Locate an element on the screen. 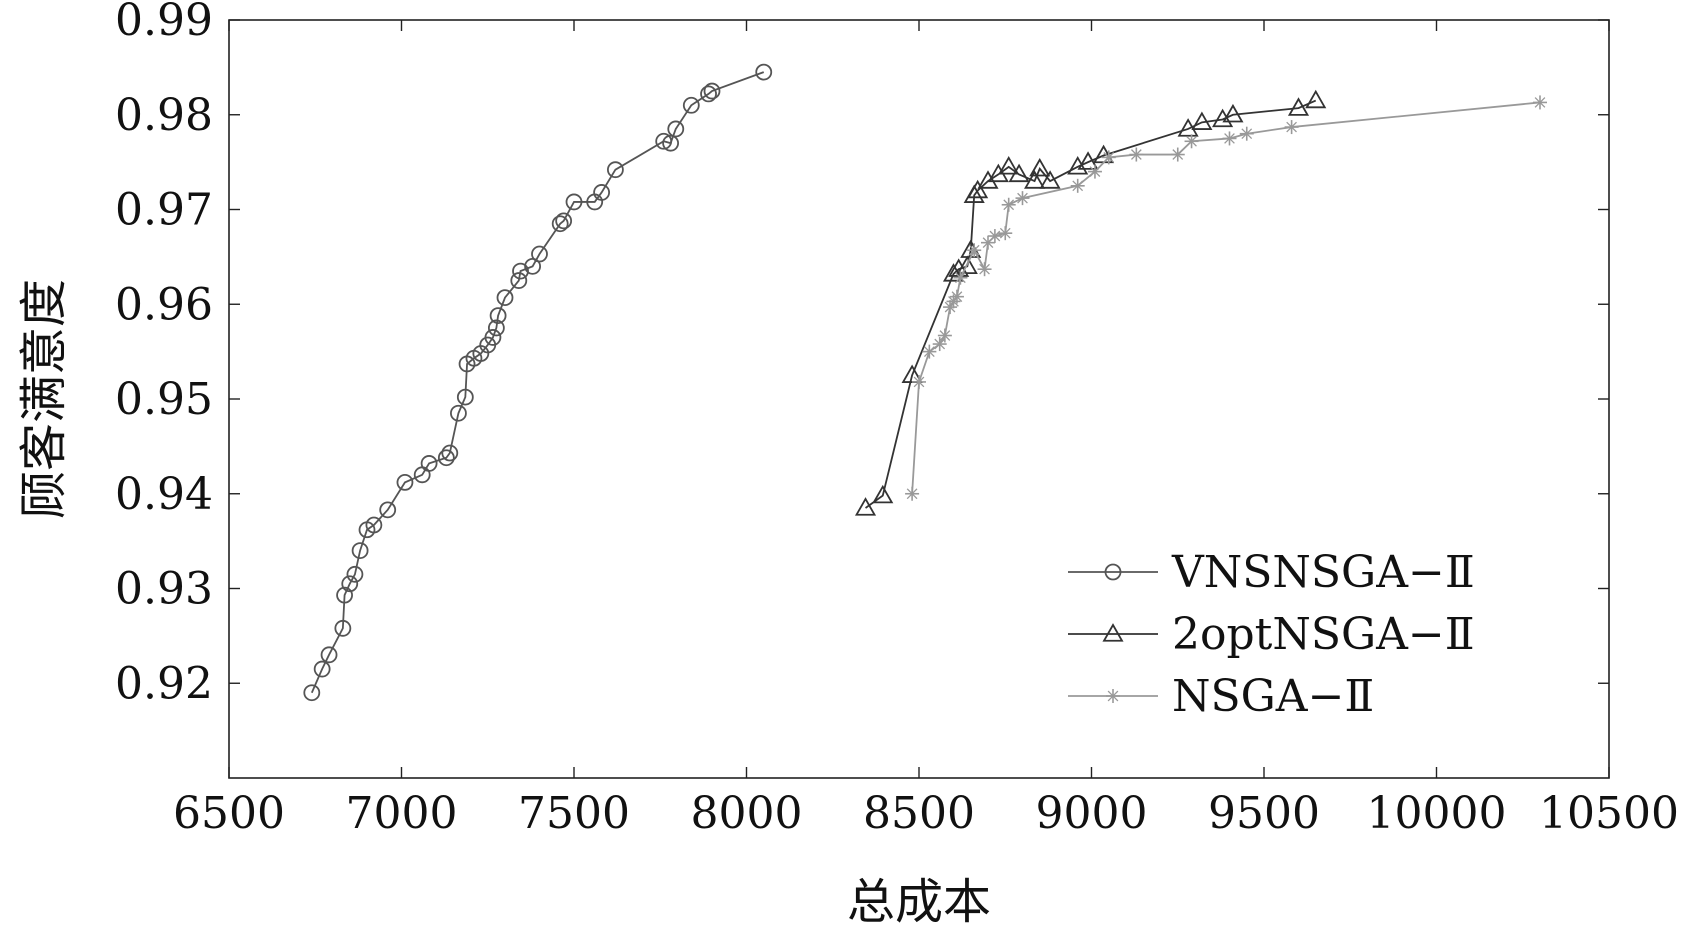 The width and height of the screenshot is (1700, 931). y-tick-label: 0.95 is located at coordinates (164, 399).